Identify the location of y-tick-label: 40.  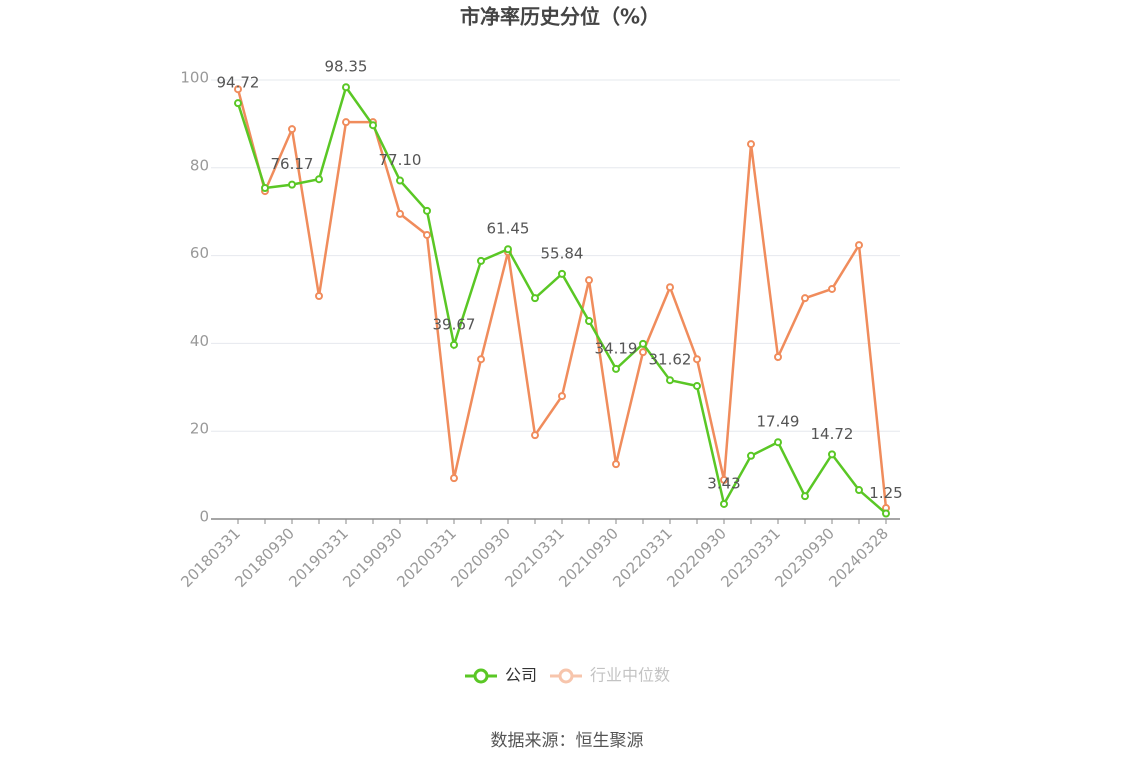
(199, 341).